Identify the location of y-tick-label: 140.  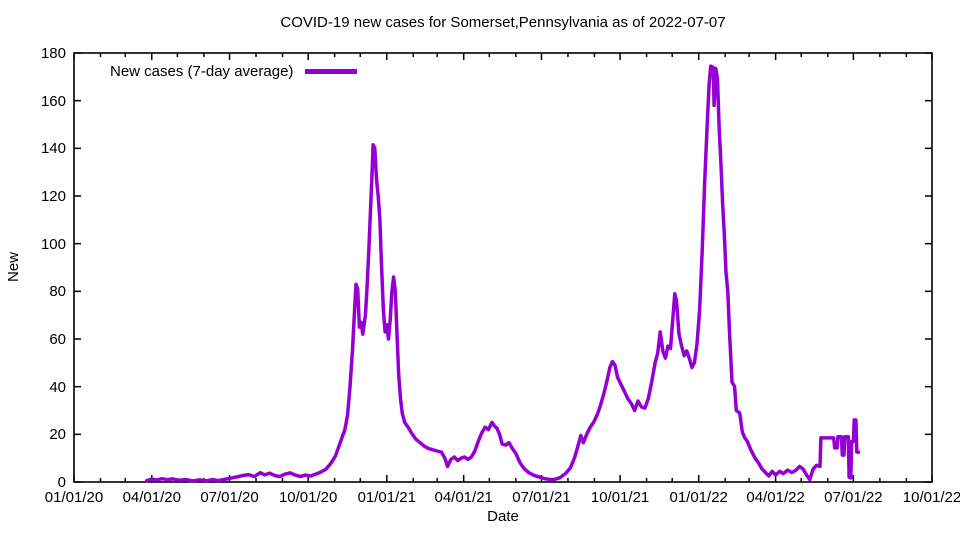
(53, 149).